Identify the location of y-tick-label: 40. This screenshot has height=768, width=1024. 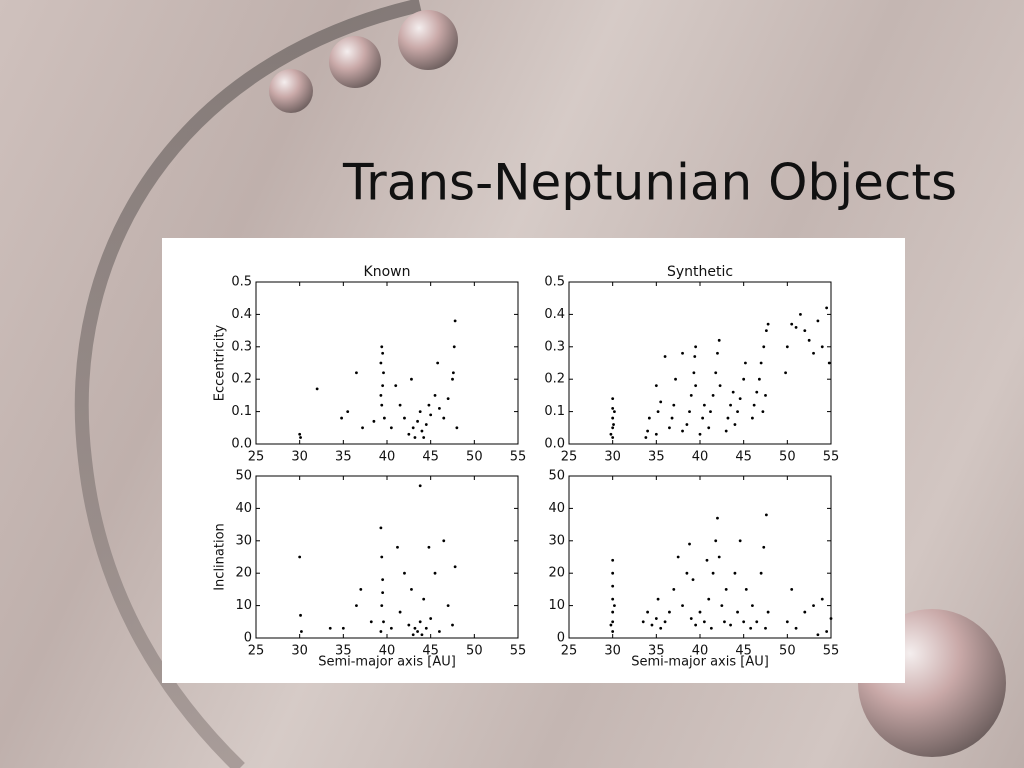
(243, 508).